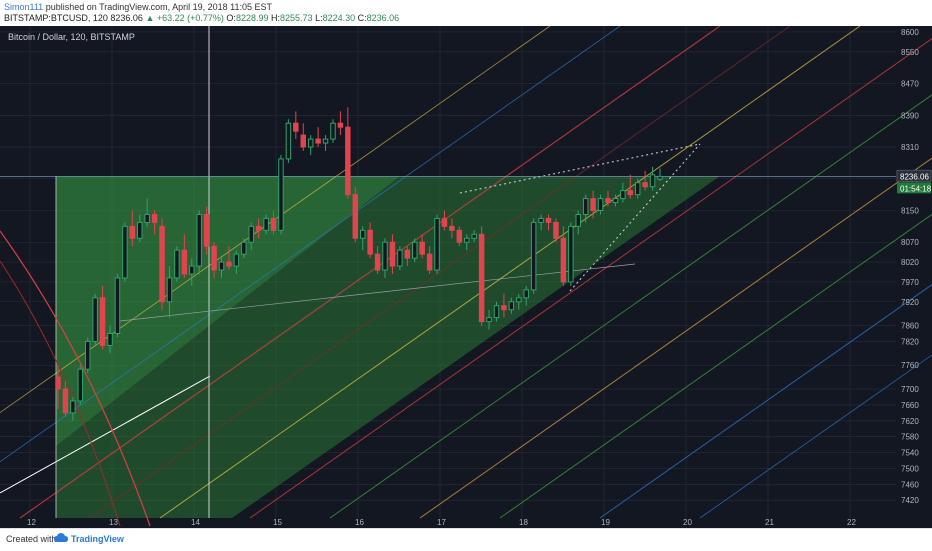  Describe the element at coordinates (231, 18) in the screenshot. I see `open-label: O:` at that location.